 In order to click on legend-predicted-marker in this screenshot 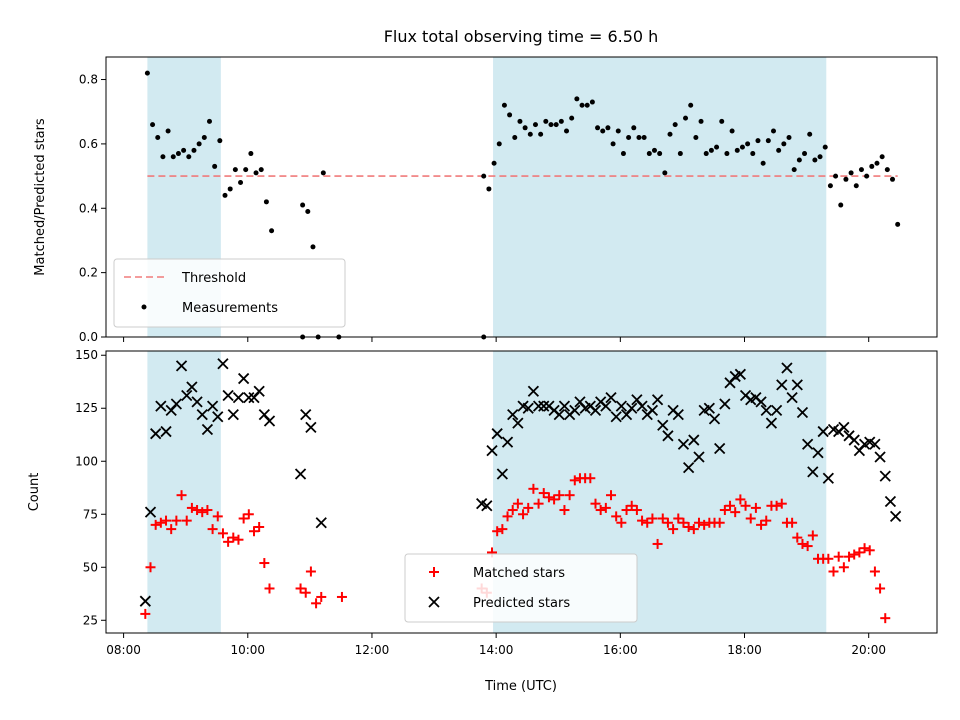, I will do `click(434, 602)`.